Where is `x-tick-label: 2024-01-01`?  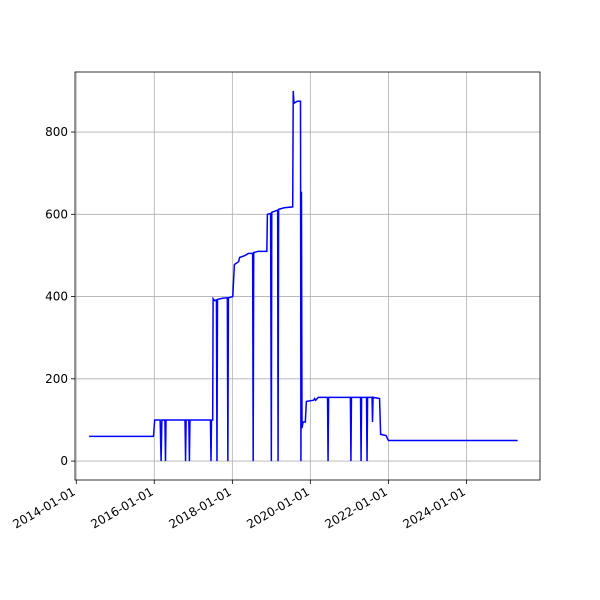 x-tick-label: 2024-01-01 is located at coordinates (433, 507).